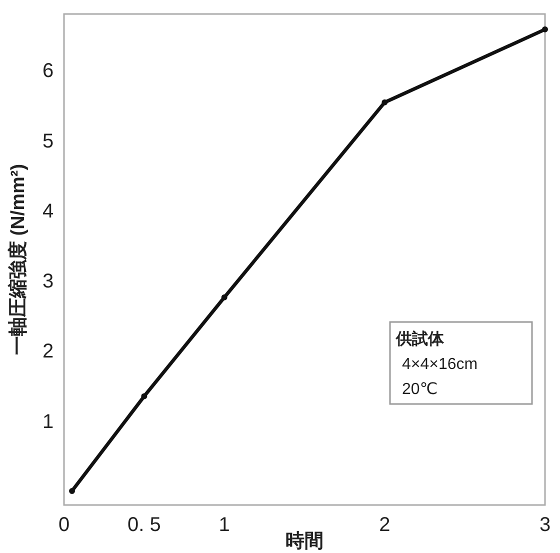  Describe the element at coordinates (545, 525) in the screenshot. I see `x-tick-label: 3` at that location.